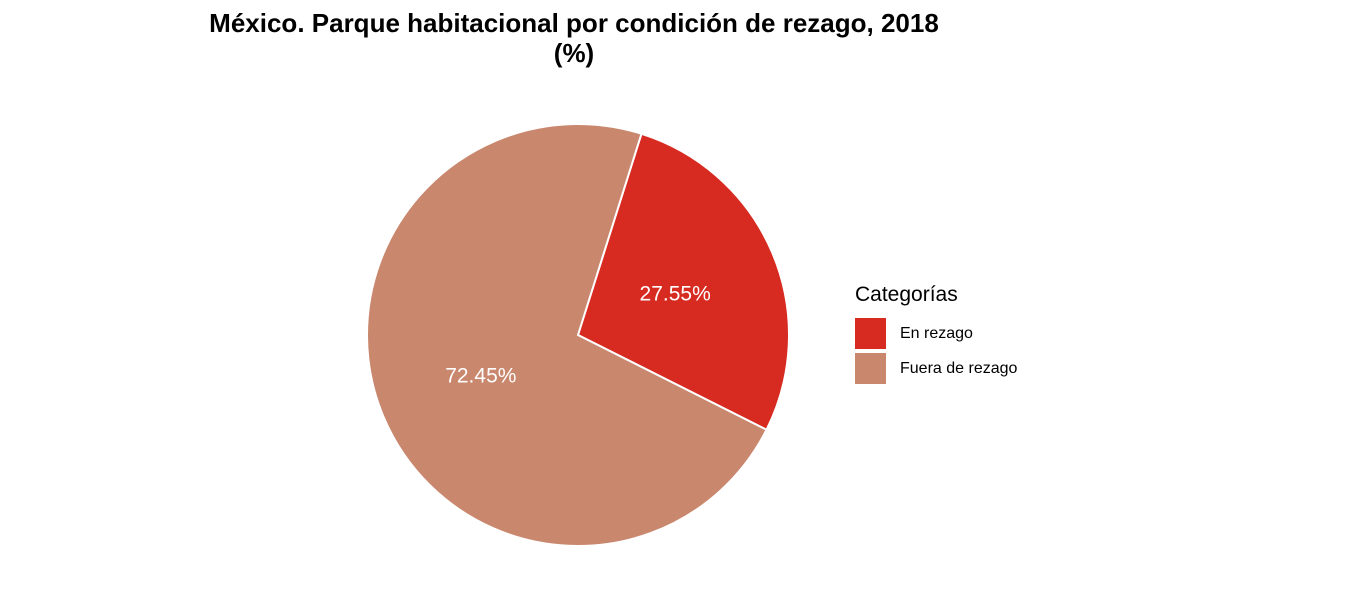 The height and width of the screenshot is (600, 1350). Describe the element at coordinates (574, 53) in the screenshot. I see `chart-title-line-2: (%)` at that location.